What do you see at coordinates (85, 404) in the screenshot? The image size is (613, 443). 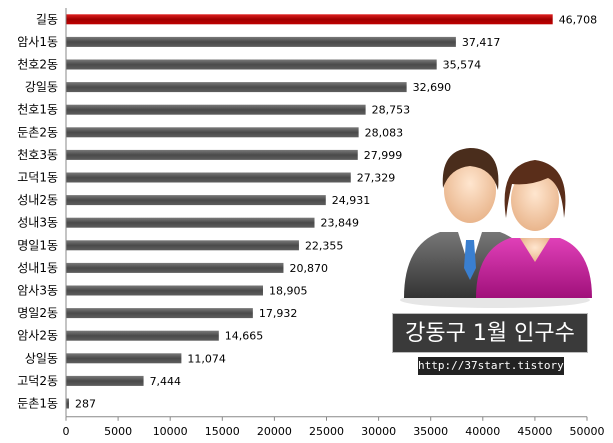 I see `value-label: 287` at bounding box center [85, 404].